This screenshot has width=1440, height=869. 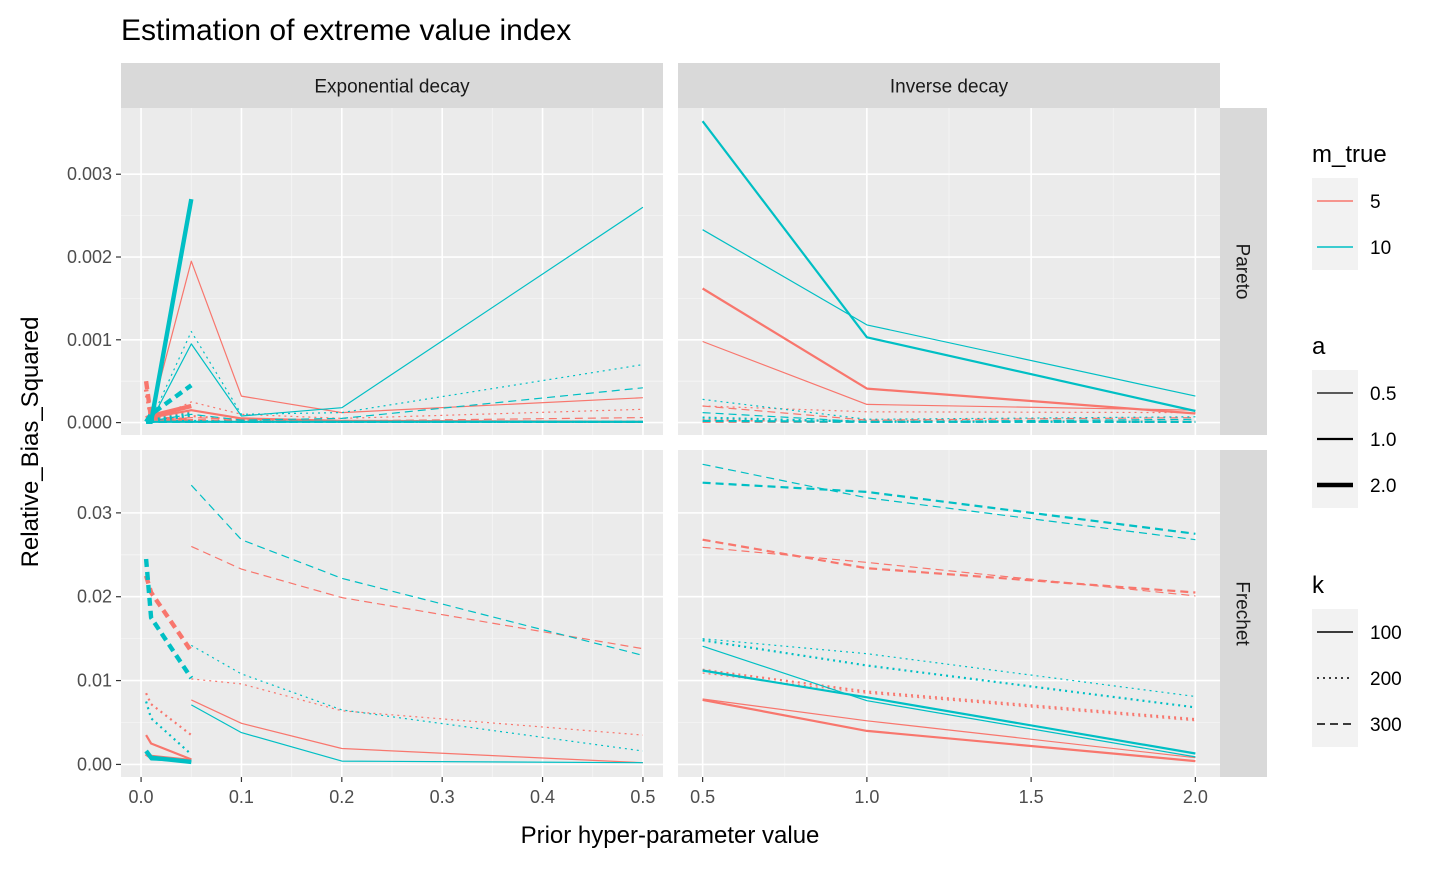 I want to click on y-tick-label: 0.01, so click(x=94, y=681).